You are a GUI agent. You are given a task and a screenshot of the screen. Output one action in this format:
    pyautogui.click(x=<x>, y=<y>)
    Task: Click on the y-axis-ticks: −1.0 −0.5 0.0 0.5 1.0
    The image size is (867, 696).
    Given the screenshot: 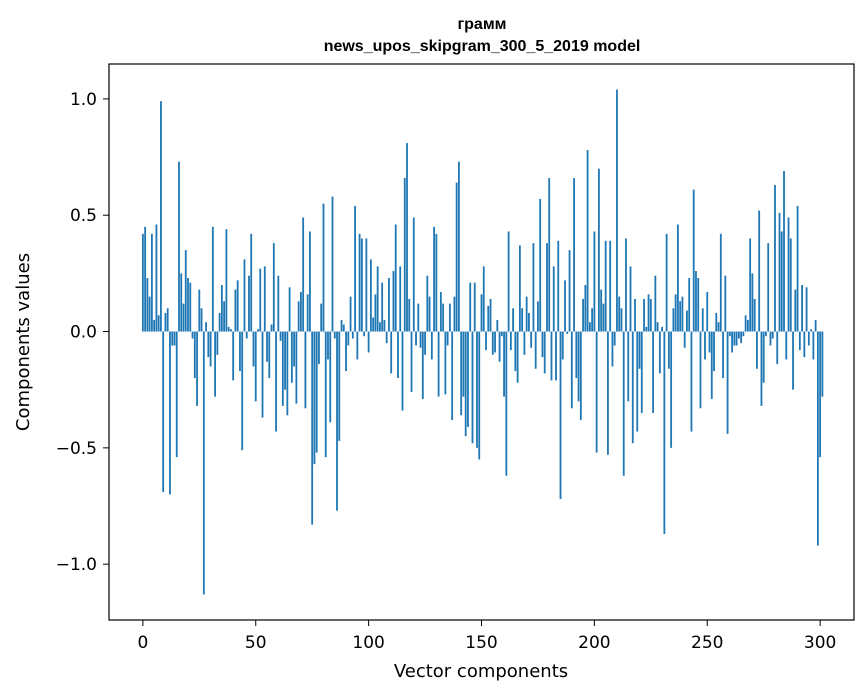 What is the action you would take?
    pyautogui.click(x=82, y=332)
    